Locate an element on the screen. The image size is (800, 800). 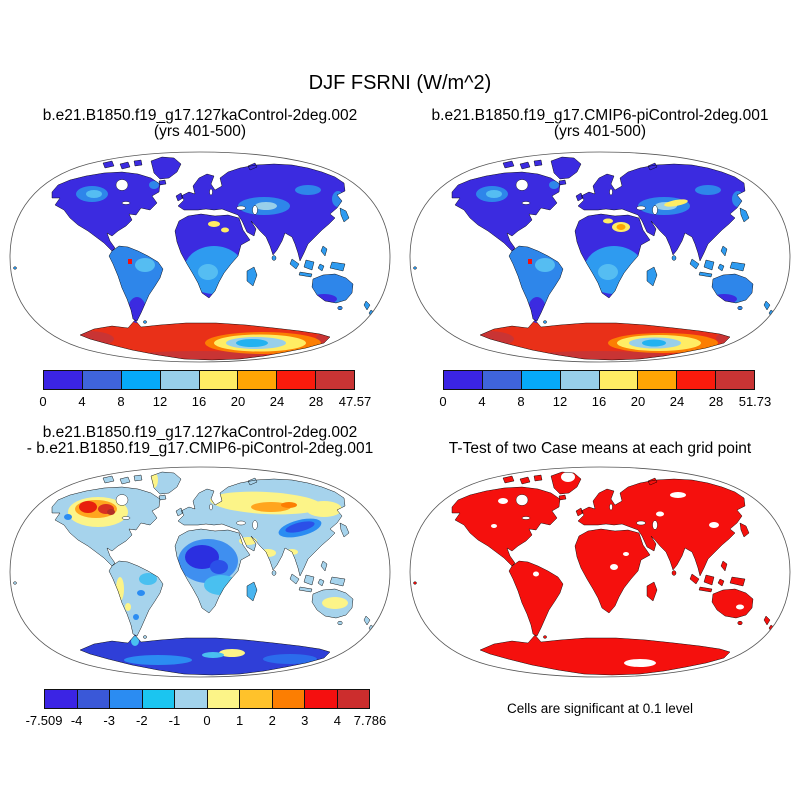
colorbar-tick-label: -1 is located at coordinates (174, 720).